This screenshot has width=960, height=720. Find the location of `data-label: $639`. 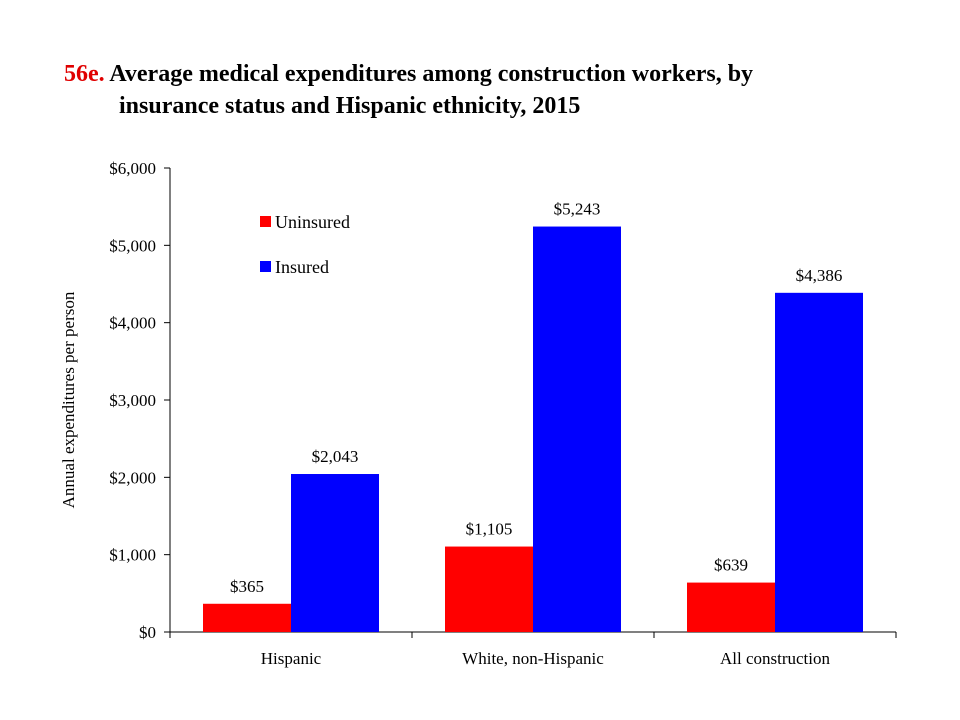

data-label: $639 is located at coordinates (731, 565).